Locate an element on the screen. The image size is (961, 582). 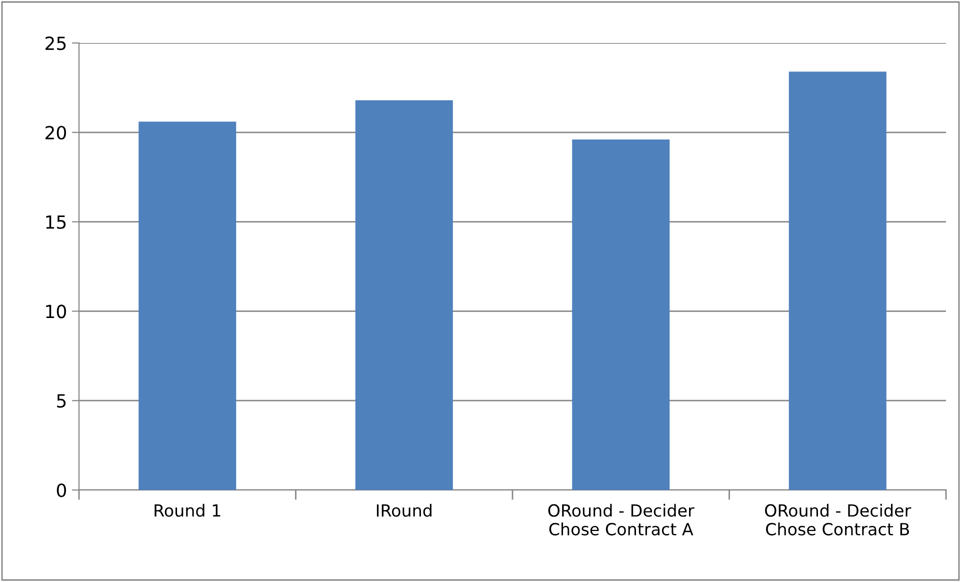
x-tick-label: Round 1 is located at coordinates (187, 510).